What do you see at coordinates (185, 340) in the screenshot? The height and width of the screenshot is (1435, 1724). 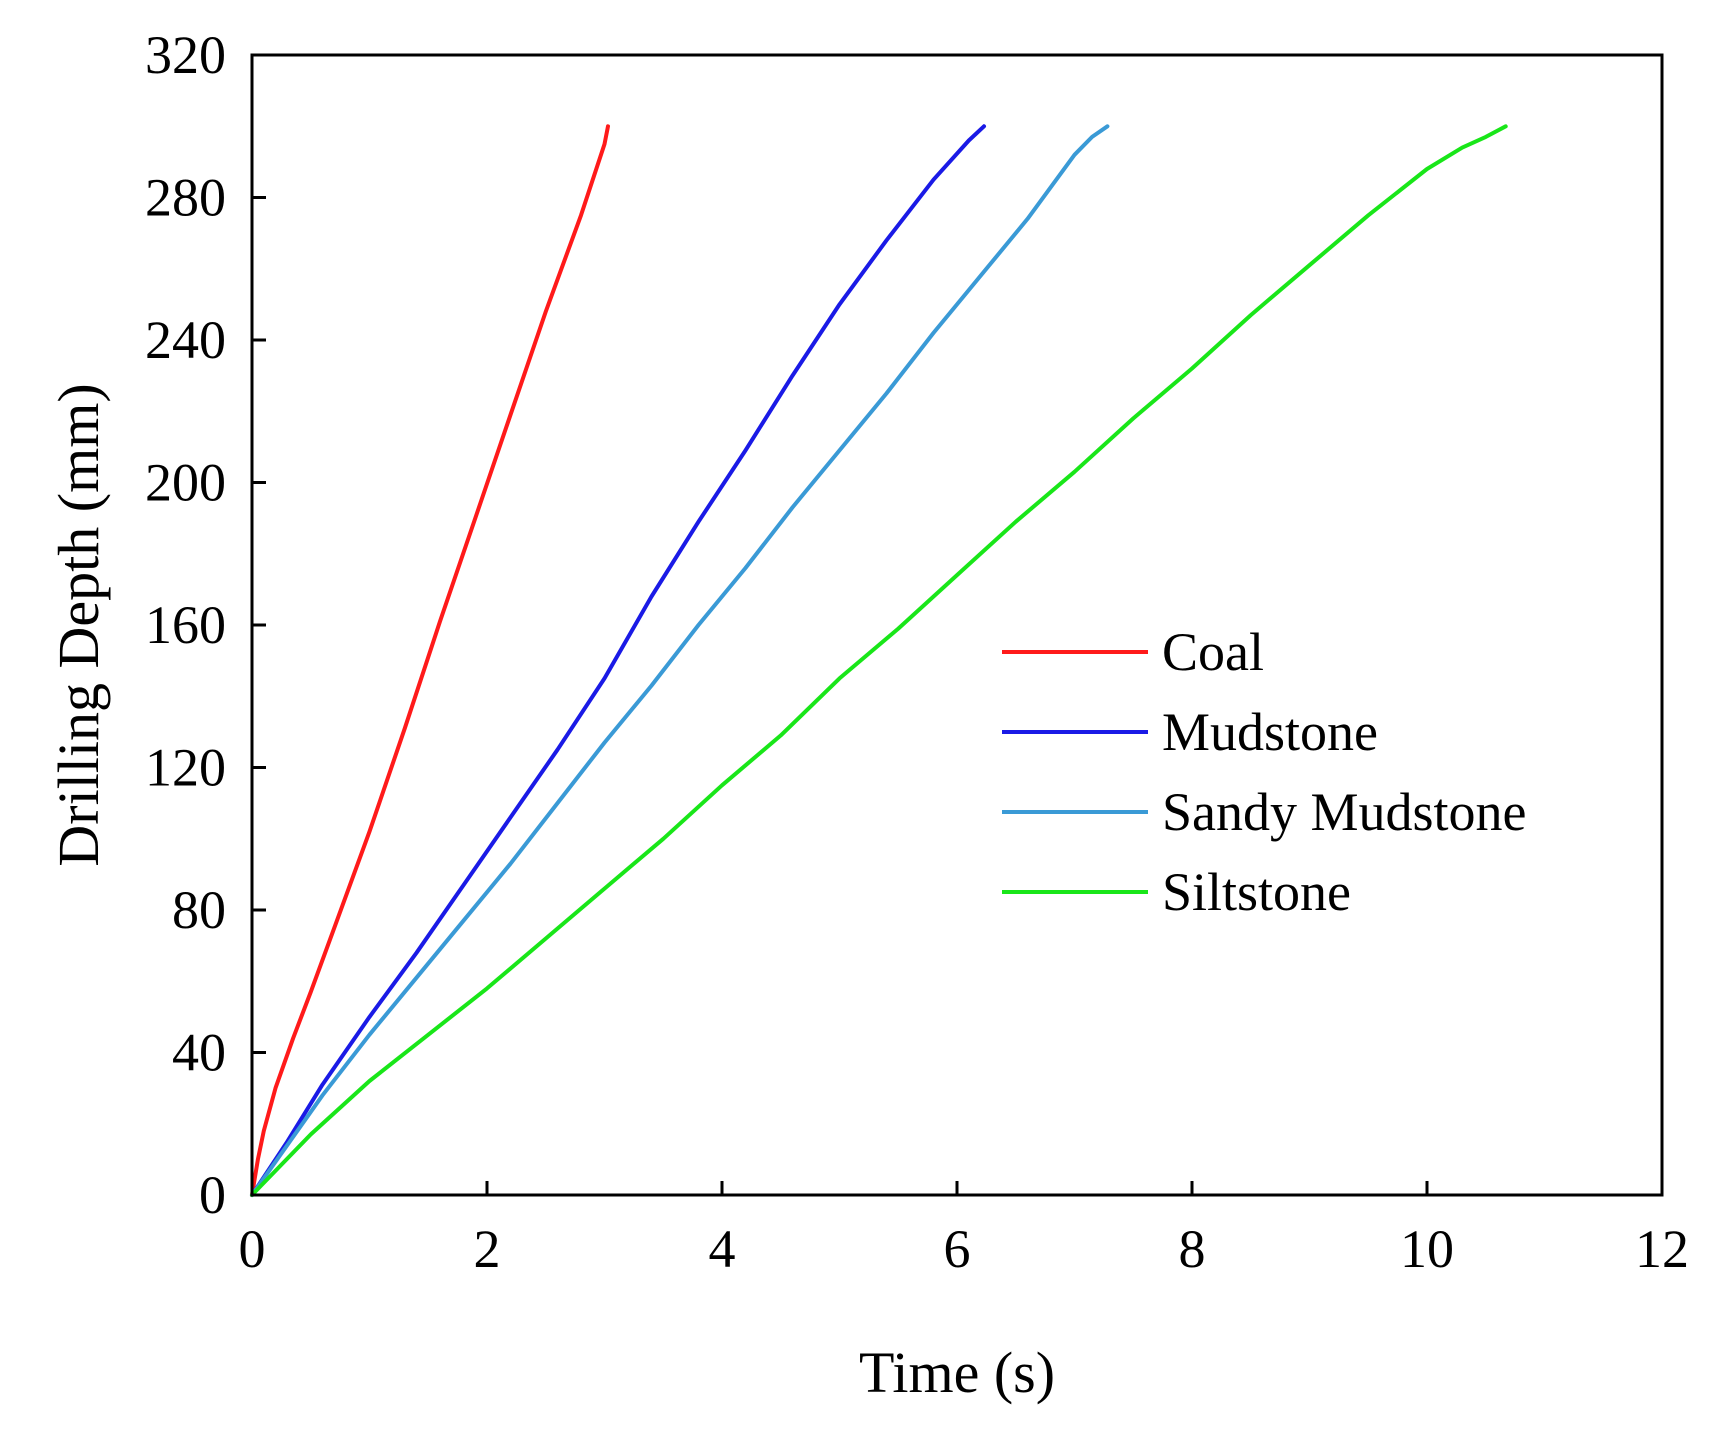 I see `y-tick-label: 240` at bounding box center [185, 340].